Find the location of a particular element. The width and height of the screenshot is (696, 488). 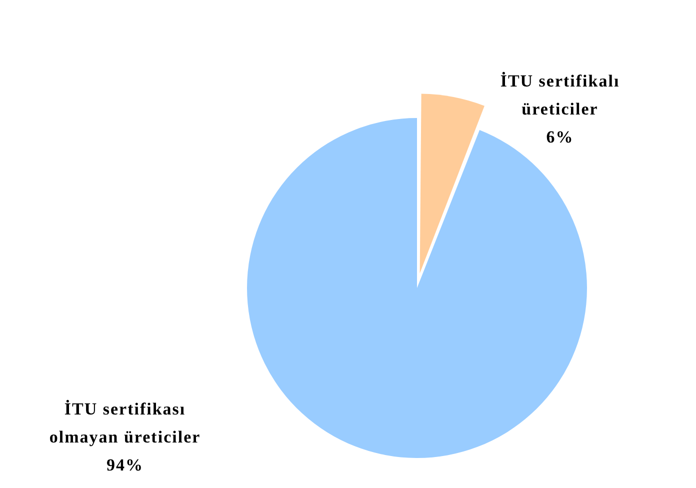

slice-label: İTU sertifikası olmayan üreticiler is located at coordinates (125, 422).